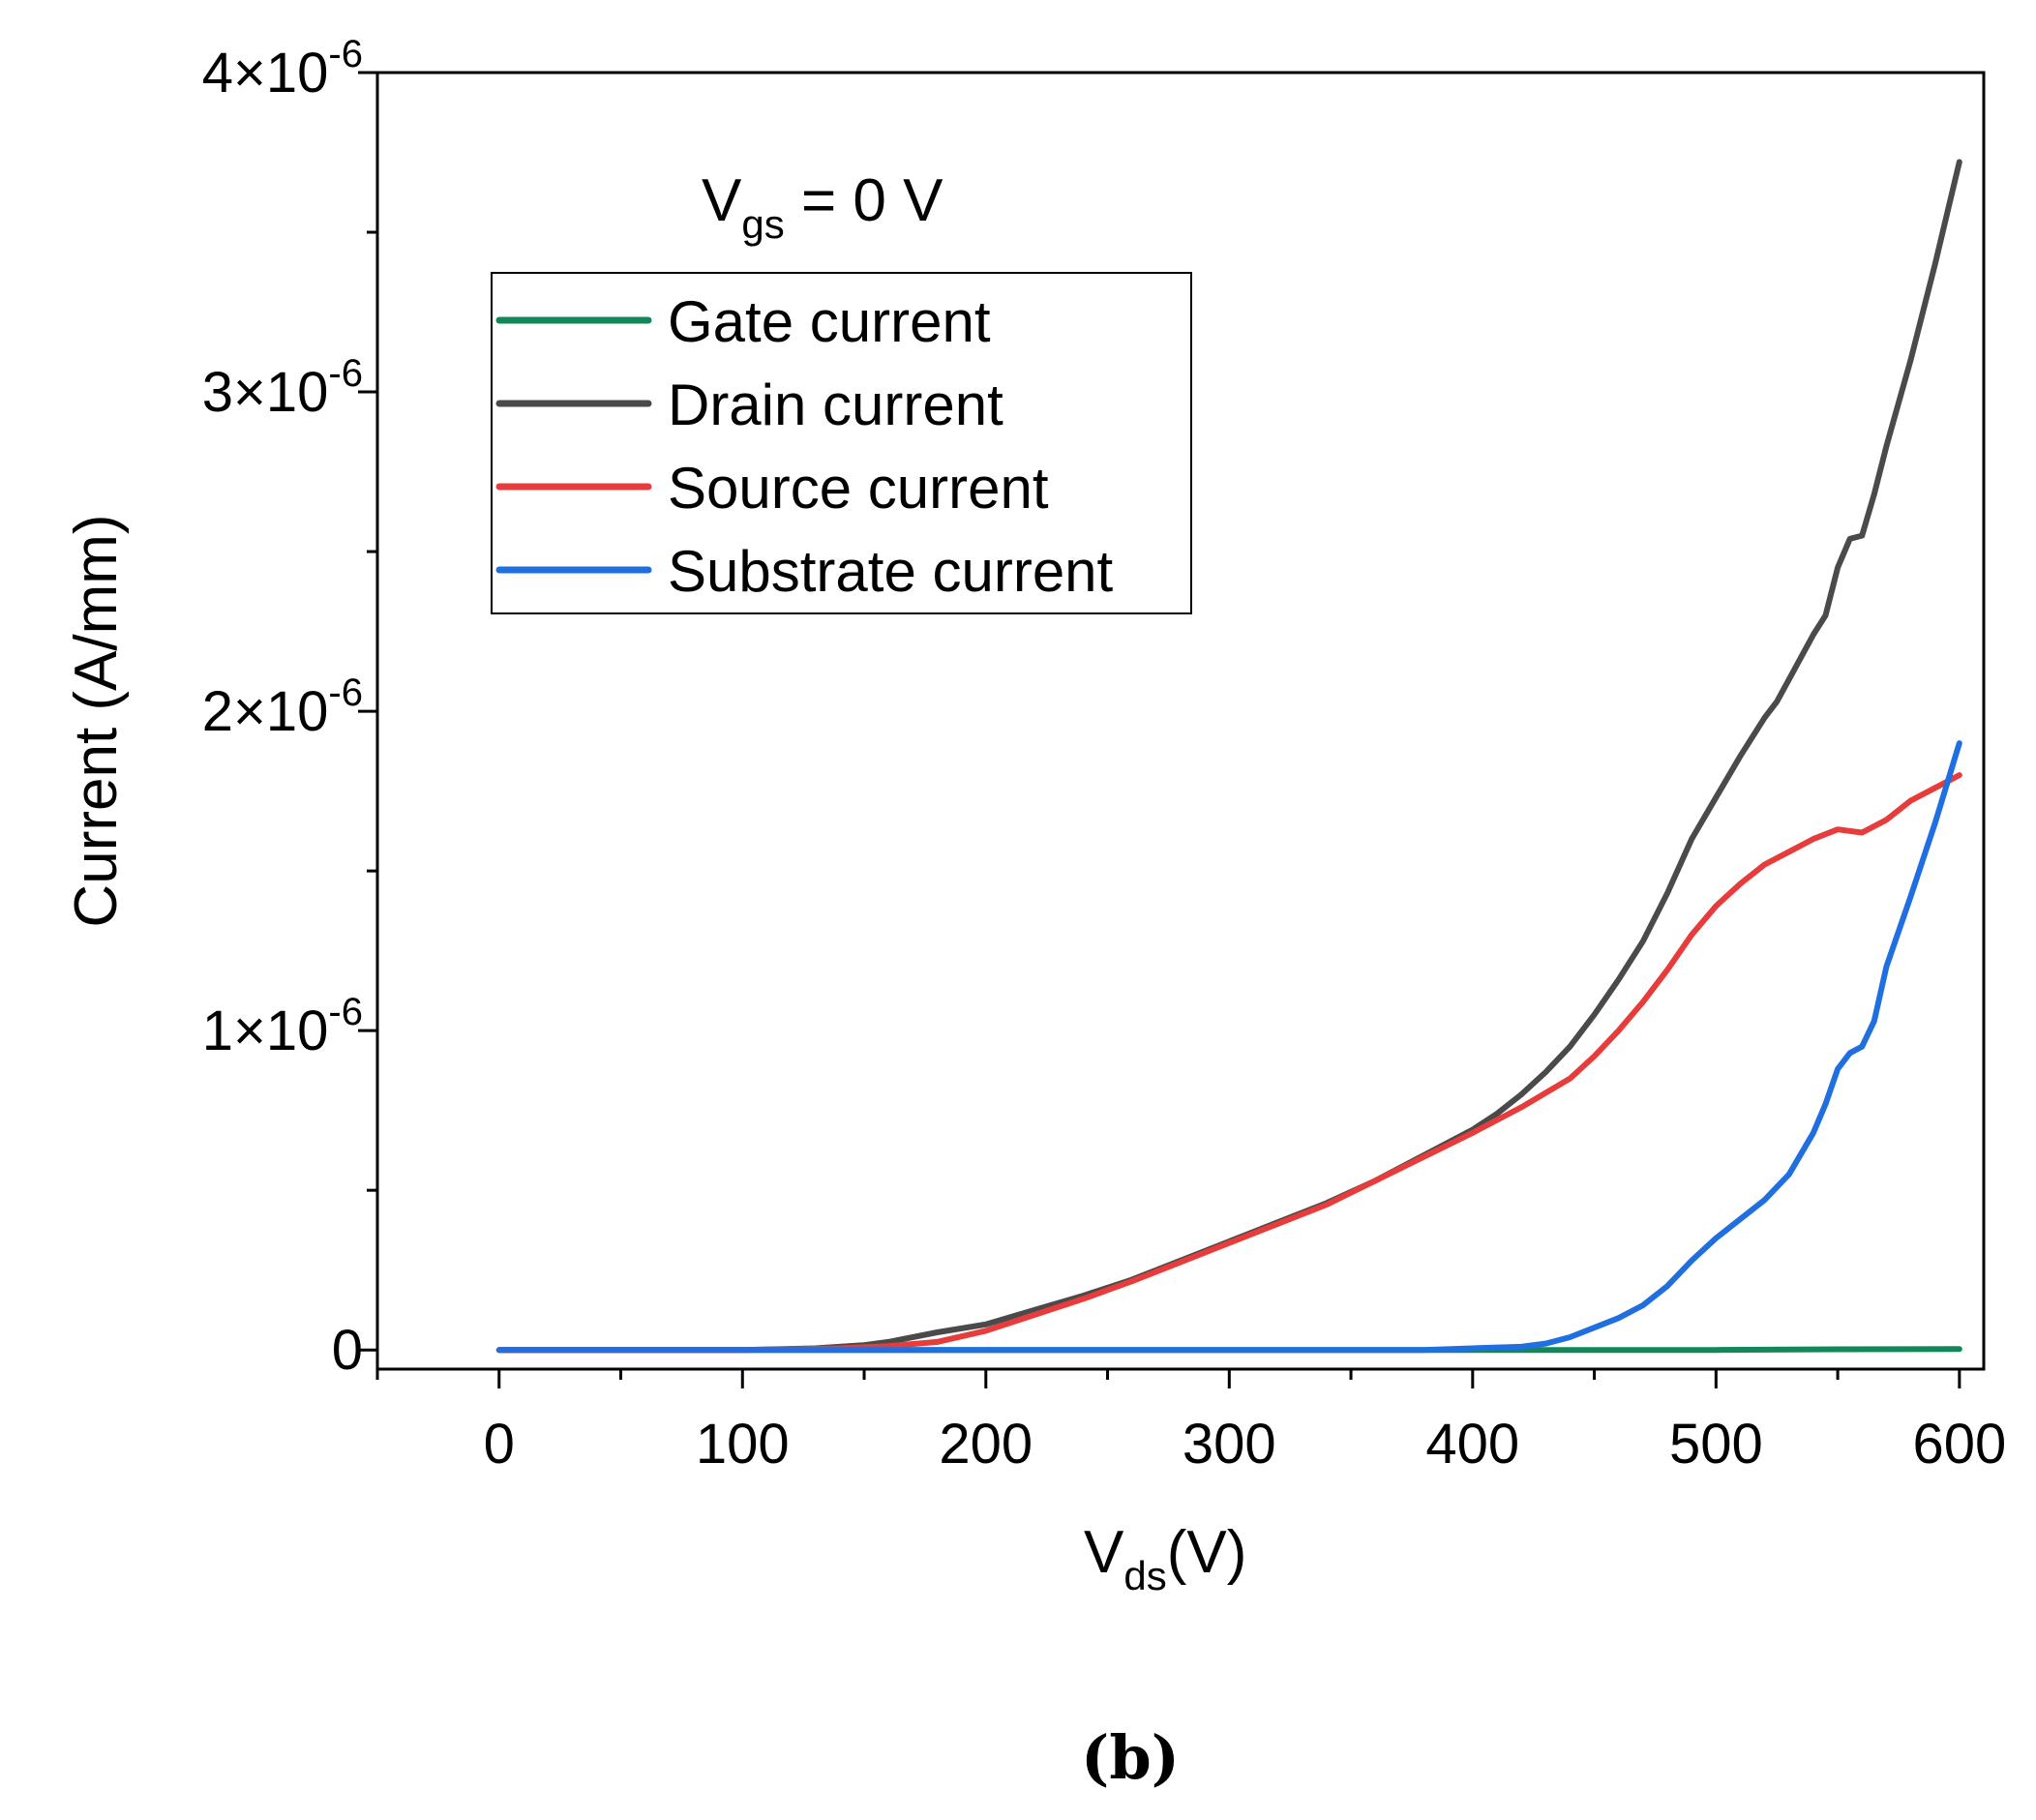 The width and height of the screenshot is (2036, 1820). What do you see at coordinates (97, 721) in the screenshot?
I see `y-axis-label: Current (A/mm)` at bounding box center [97, 721].